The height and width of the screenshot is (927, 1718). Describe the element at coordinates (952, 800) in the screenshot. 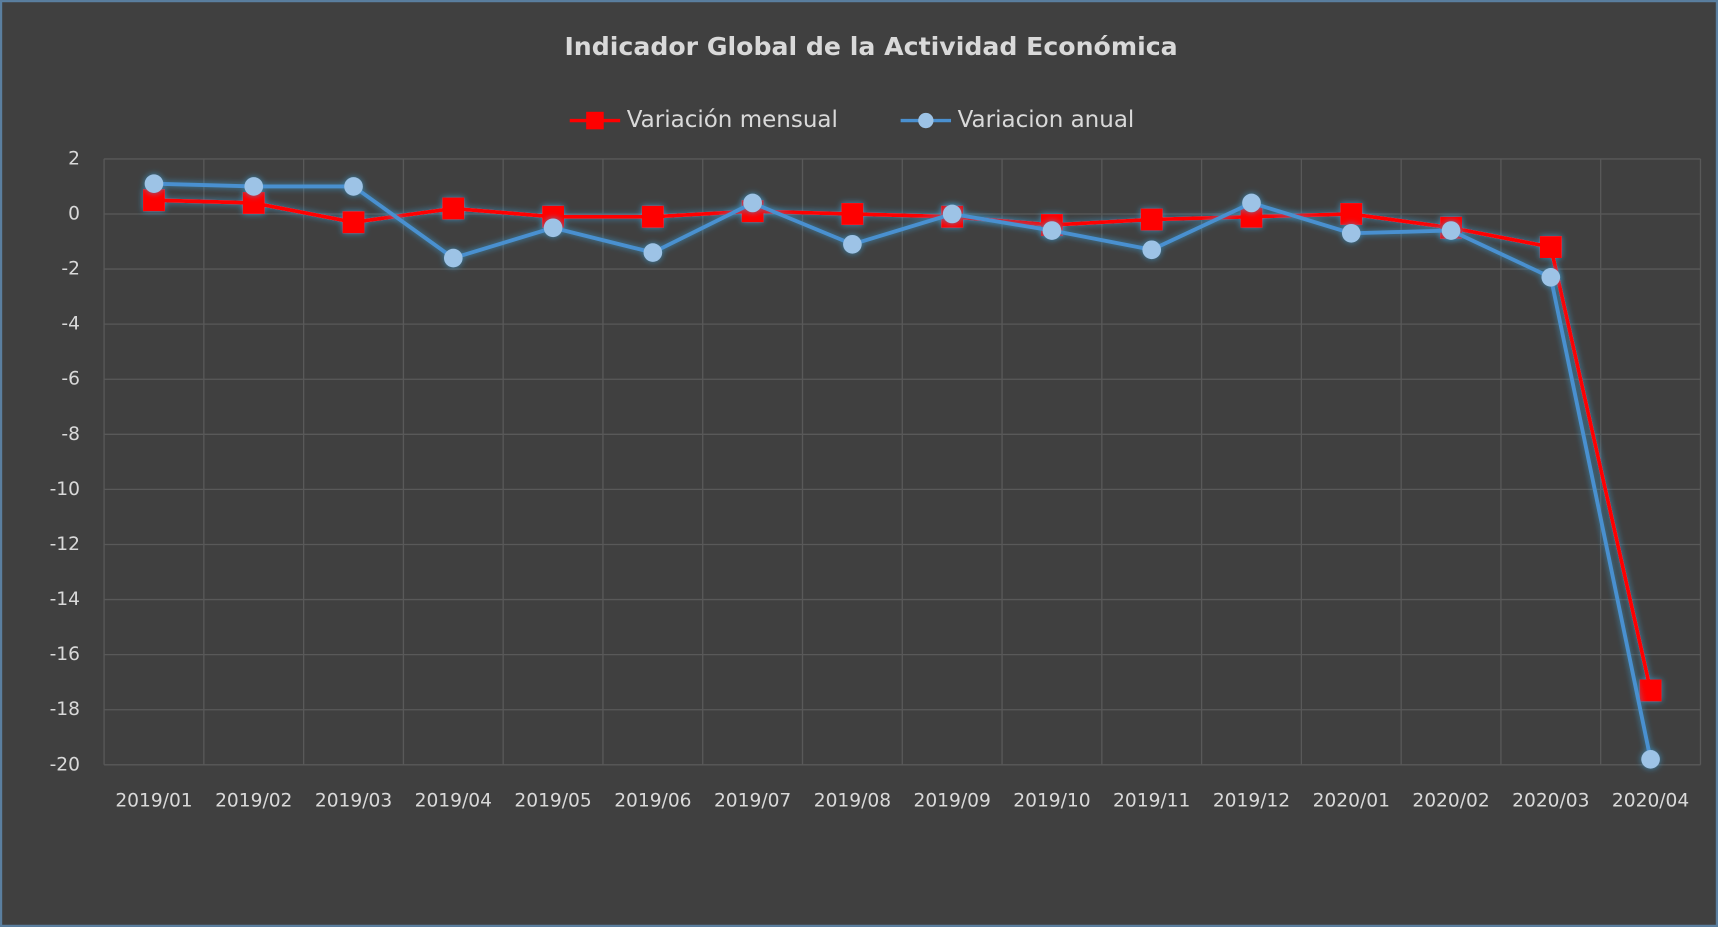

I see `x-tick-label: 2019/09` at that location.